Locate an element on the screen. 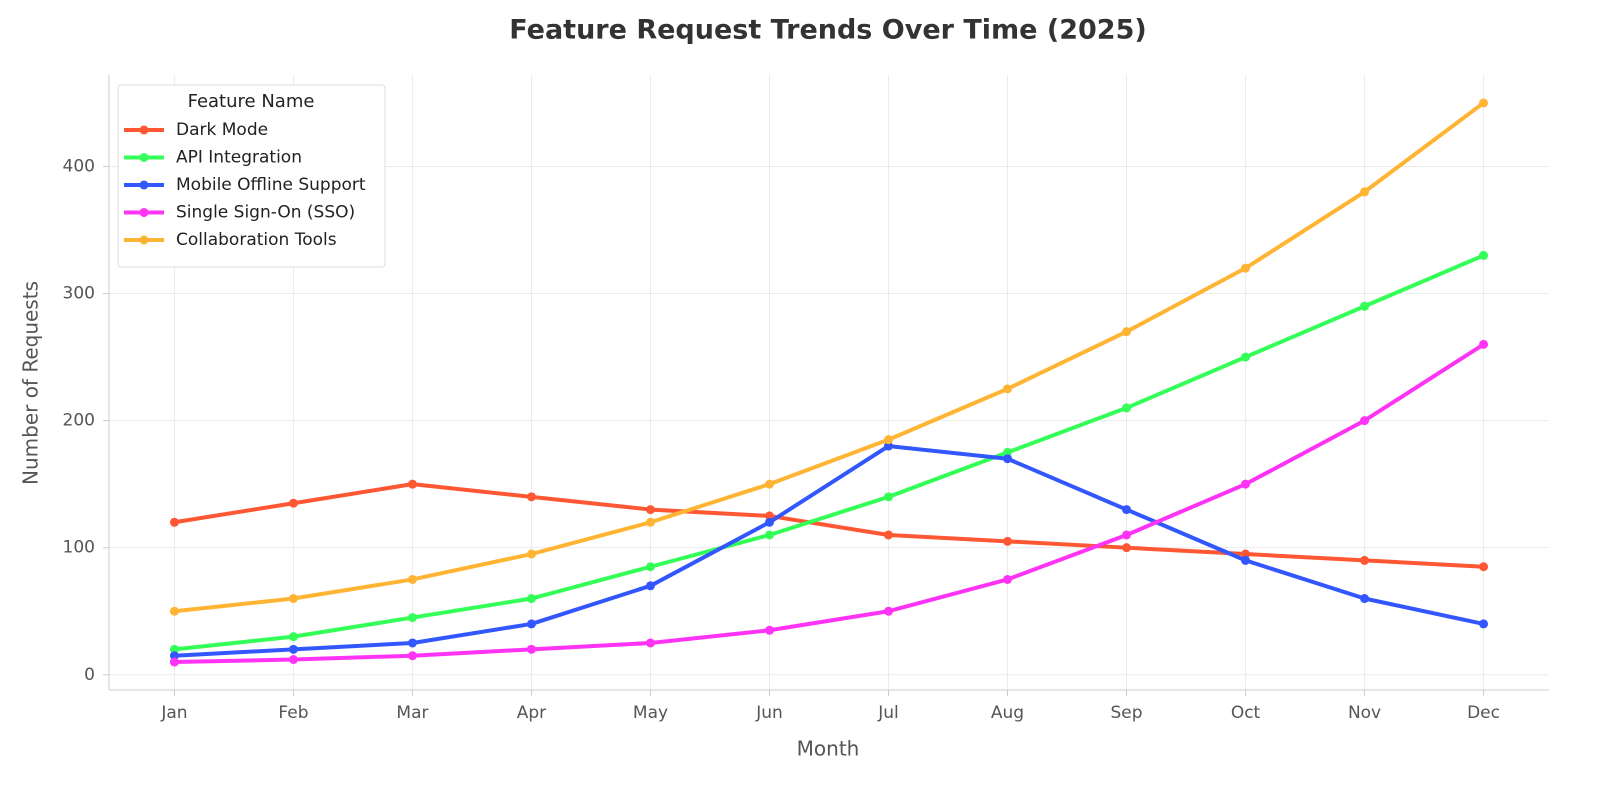 The width and height of the screenshot is (1600, 800). legend-label: API Integration is located at coordinates (239, 158).